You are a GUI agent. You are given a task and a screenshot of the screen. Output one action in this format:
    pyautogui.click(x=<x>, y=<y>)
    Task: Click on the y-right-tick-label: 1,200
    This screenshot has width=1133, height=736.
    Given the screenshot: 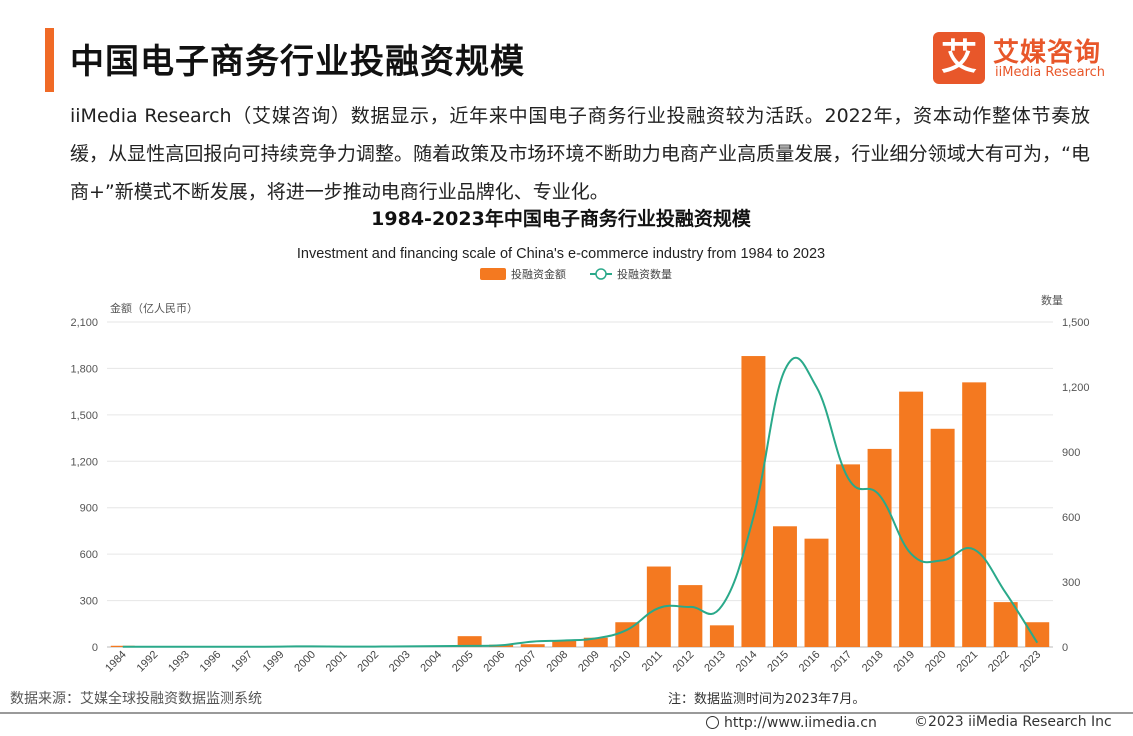 What is the action you would take?
    pyautogui.click(x=1076, y=388)
    